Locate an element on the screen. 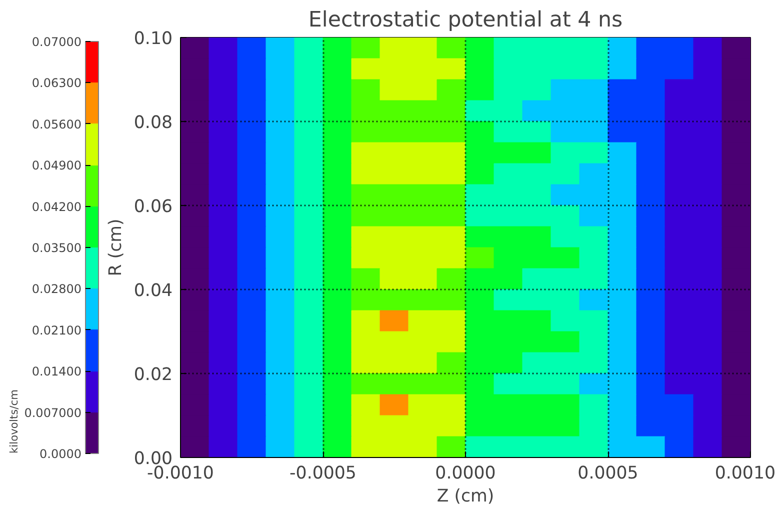 The height and width of the screenshot is (509, 775). color-bar-label: 0.0000 is located at coordinates (61, 454).